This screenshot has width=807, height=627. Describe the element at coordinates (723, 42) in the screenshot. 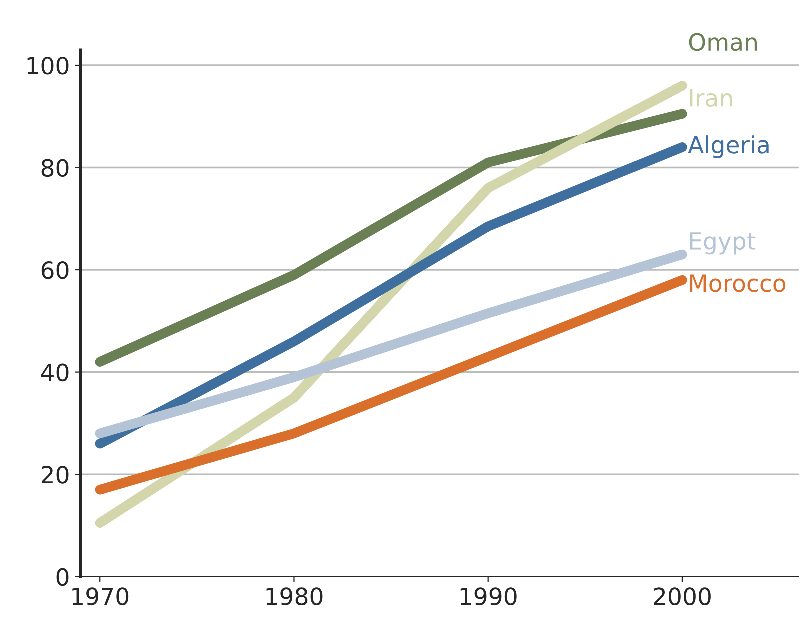

I see `text: Oman` at that location.